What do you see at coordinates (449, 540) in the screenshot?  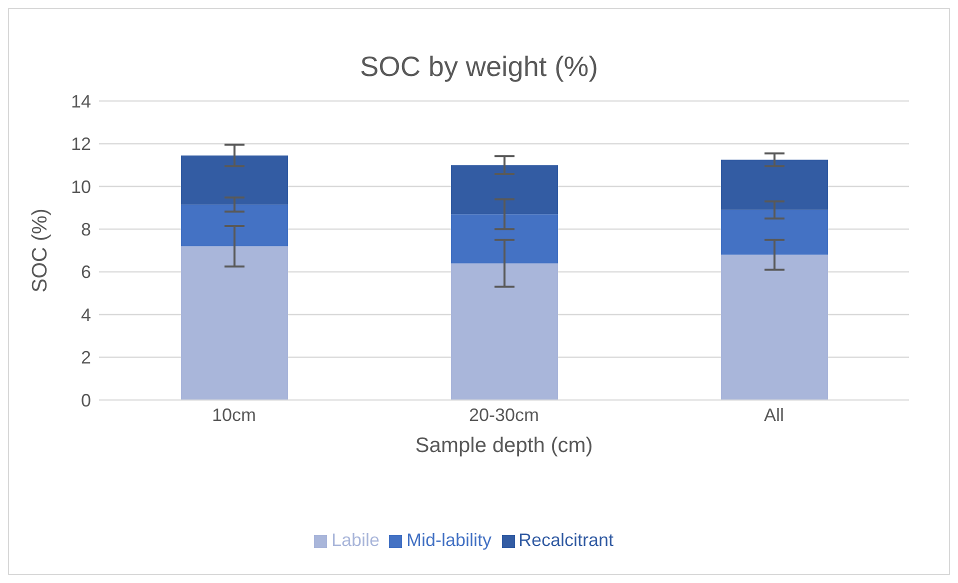 I see `legend-label: Mid-lability` at bounding box center [449, 540].